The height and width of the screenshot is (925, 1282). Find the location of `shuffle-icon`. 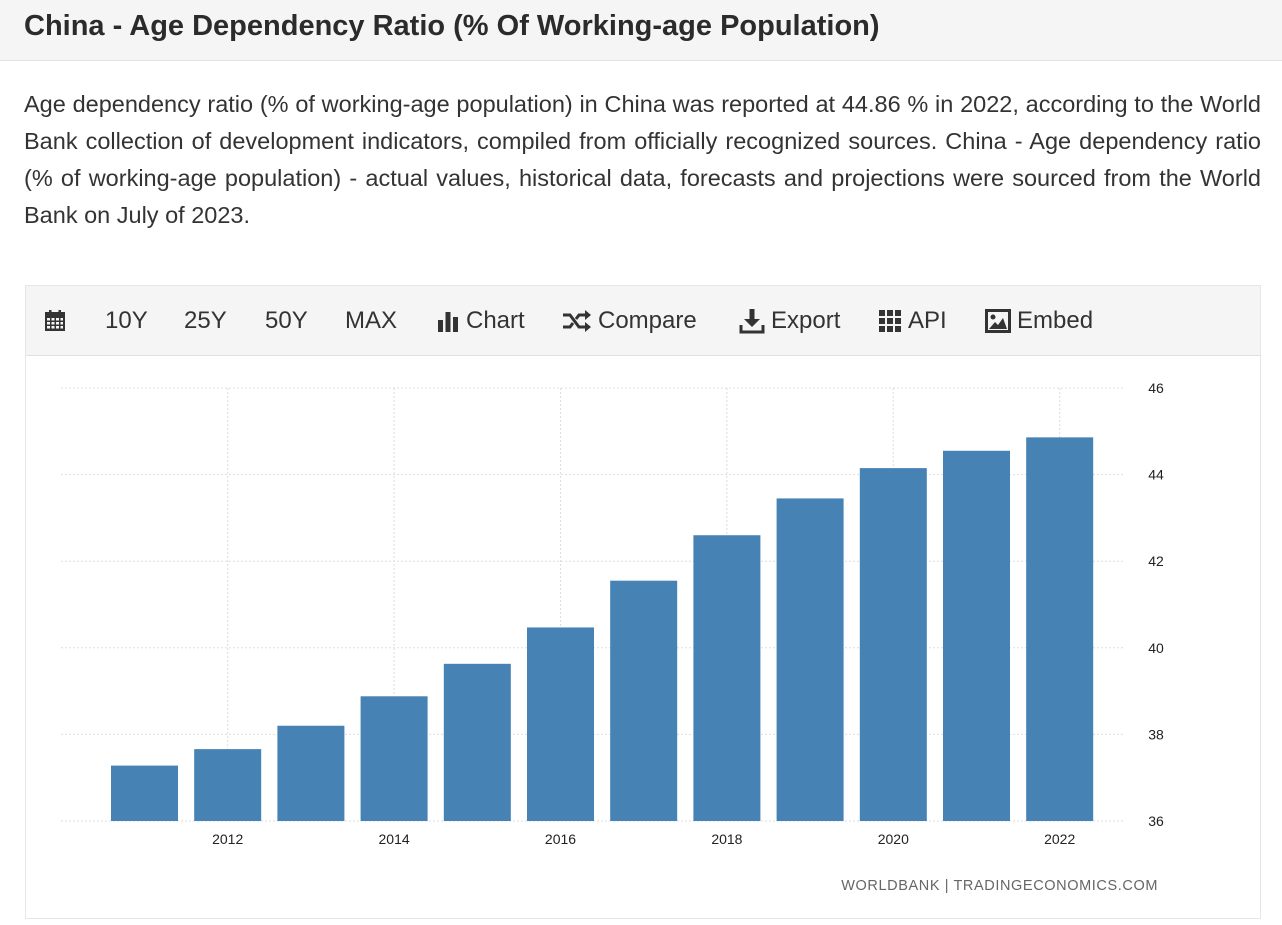

shuffle-icon is located at coordinates (577, 321).